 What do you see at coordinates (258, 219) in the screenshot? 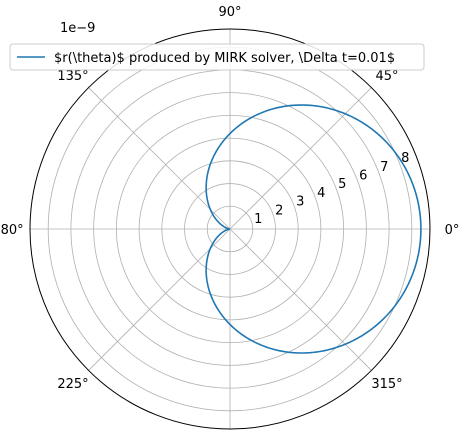
I see `r-tick-label: 1` at bounding box center [258, 219].